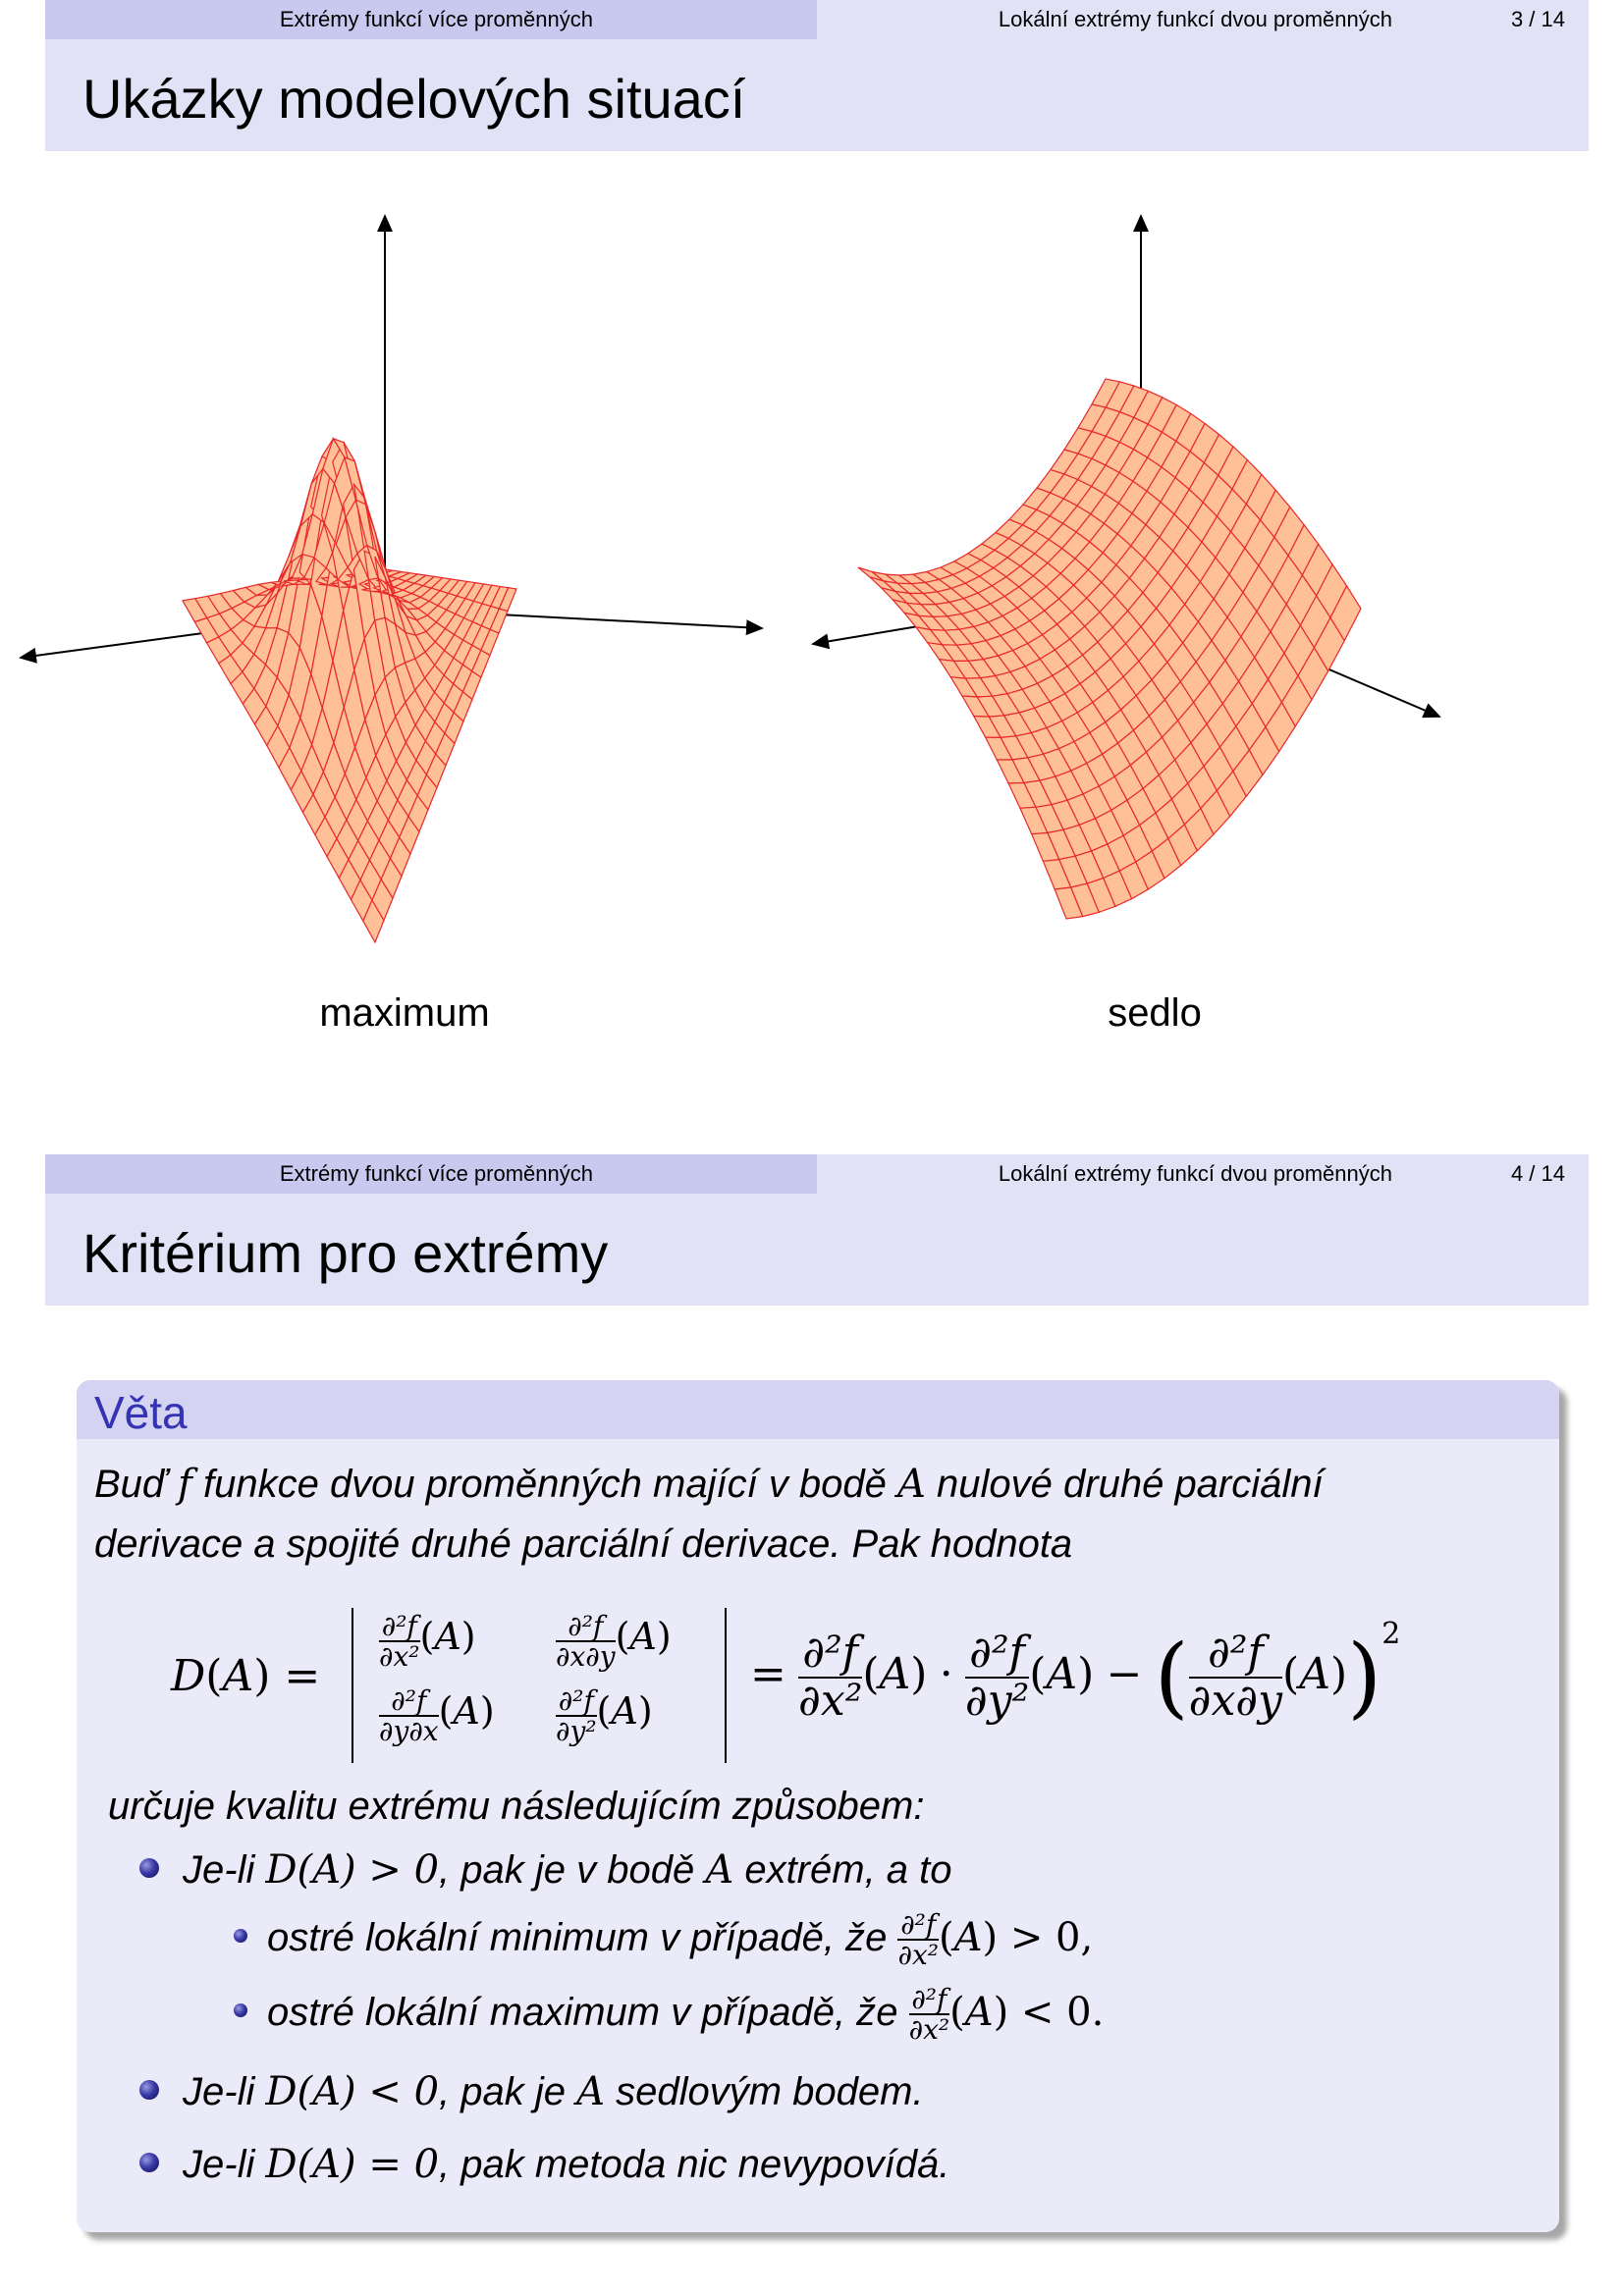  I want to click on bullet-negative: Je-li D(A) < 0, pak je A sedlovým bodem., so click(531, 2091).